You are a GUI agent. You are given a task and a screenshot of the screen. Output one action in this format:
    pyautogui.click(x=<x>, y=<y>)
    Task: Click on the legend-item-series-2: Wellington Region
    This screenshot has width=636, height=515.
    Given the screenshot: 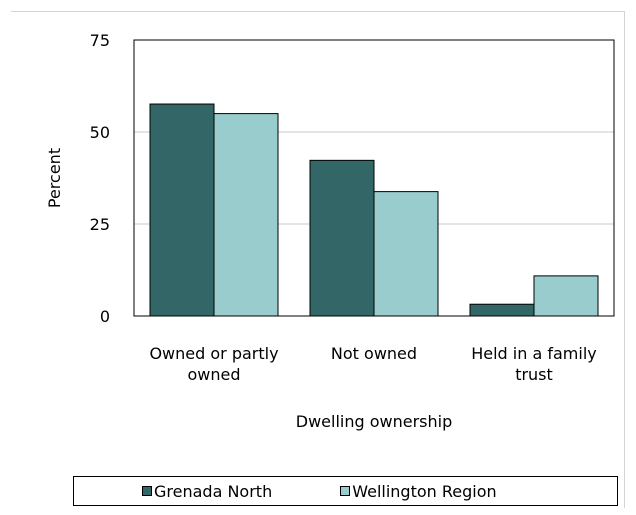 What is the action you would take?
    pyautogui.click(x=418, y=491)
    